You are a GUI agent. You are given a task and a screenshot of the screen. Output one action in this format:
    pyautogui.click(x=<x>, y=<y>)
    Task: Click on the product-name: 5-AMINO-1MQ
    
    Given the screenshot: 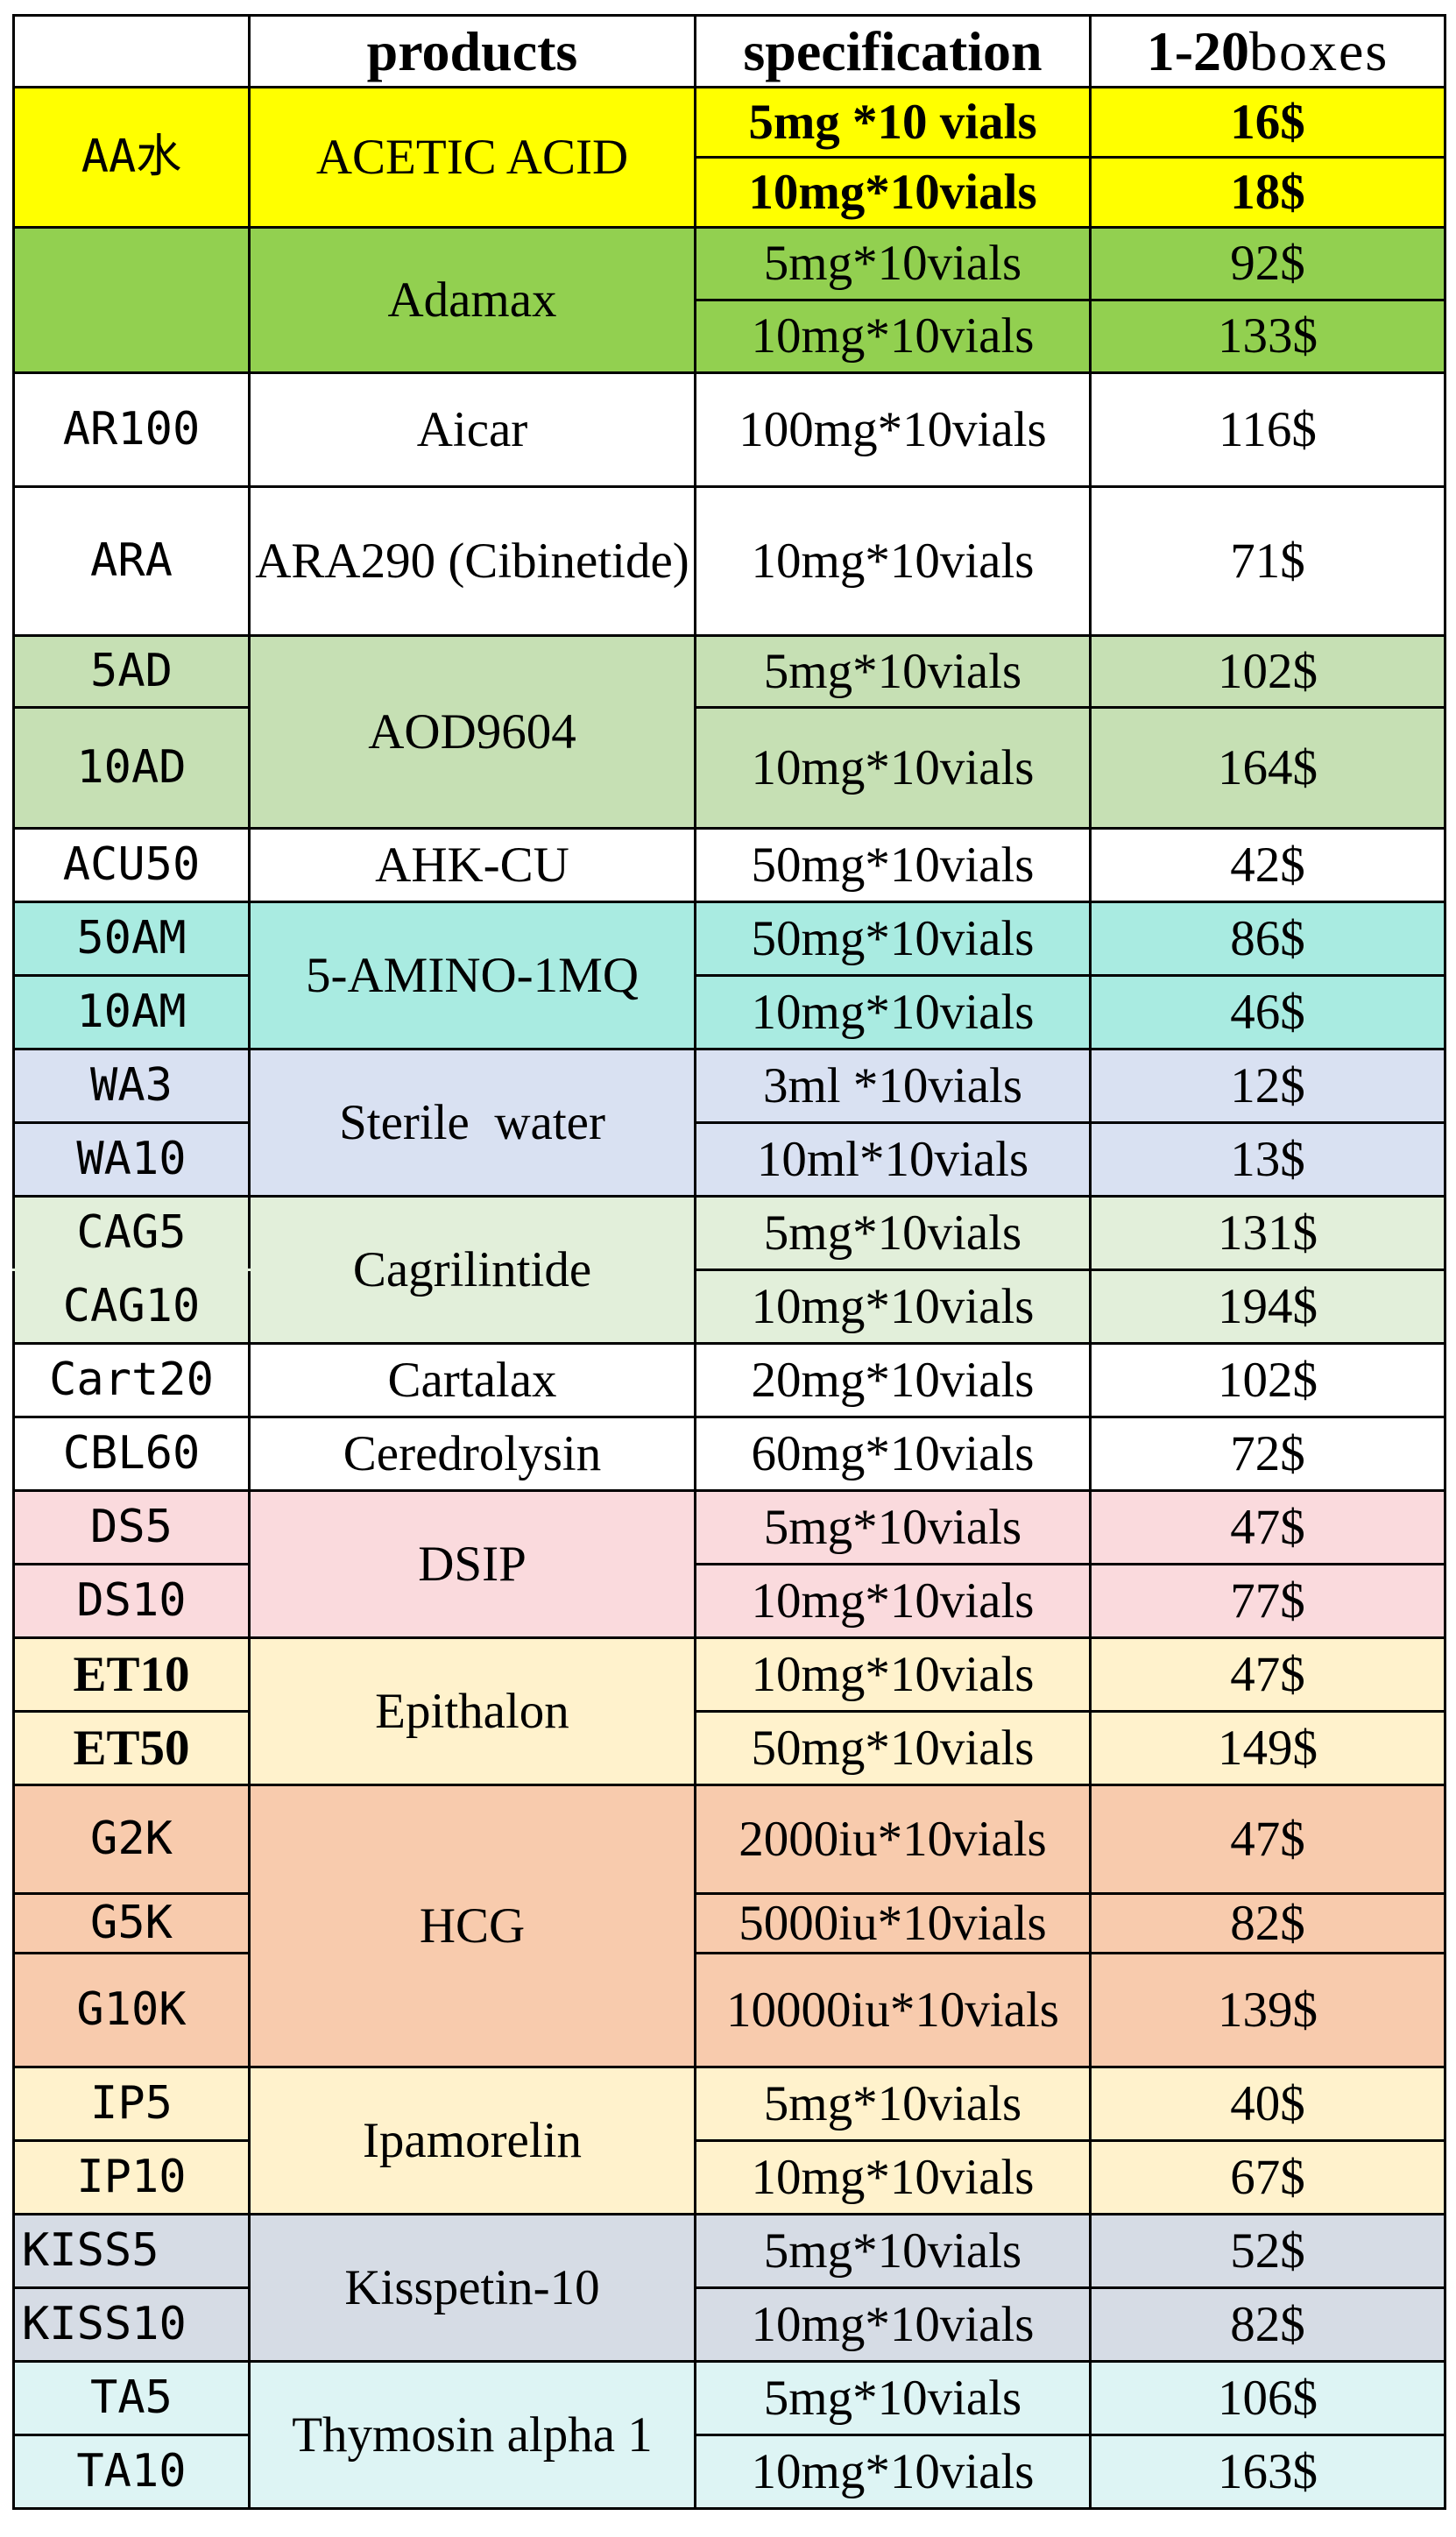 What is the action you would take?
    pyautogui.click(x=472, y=976)
    